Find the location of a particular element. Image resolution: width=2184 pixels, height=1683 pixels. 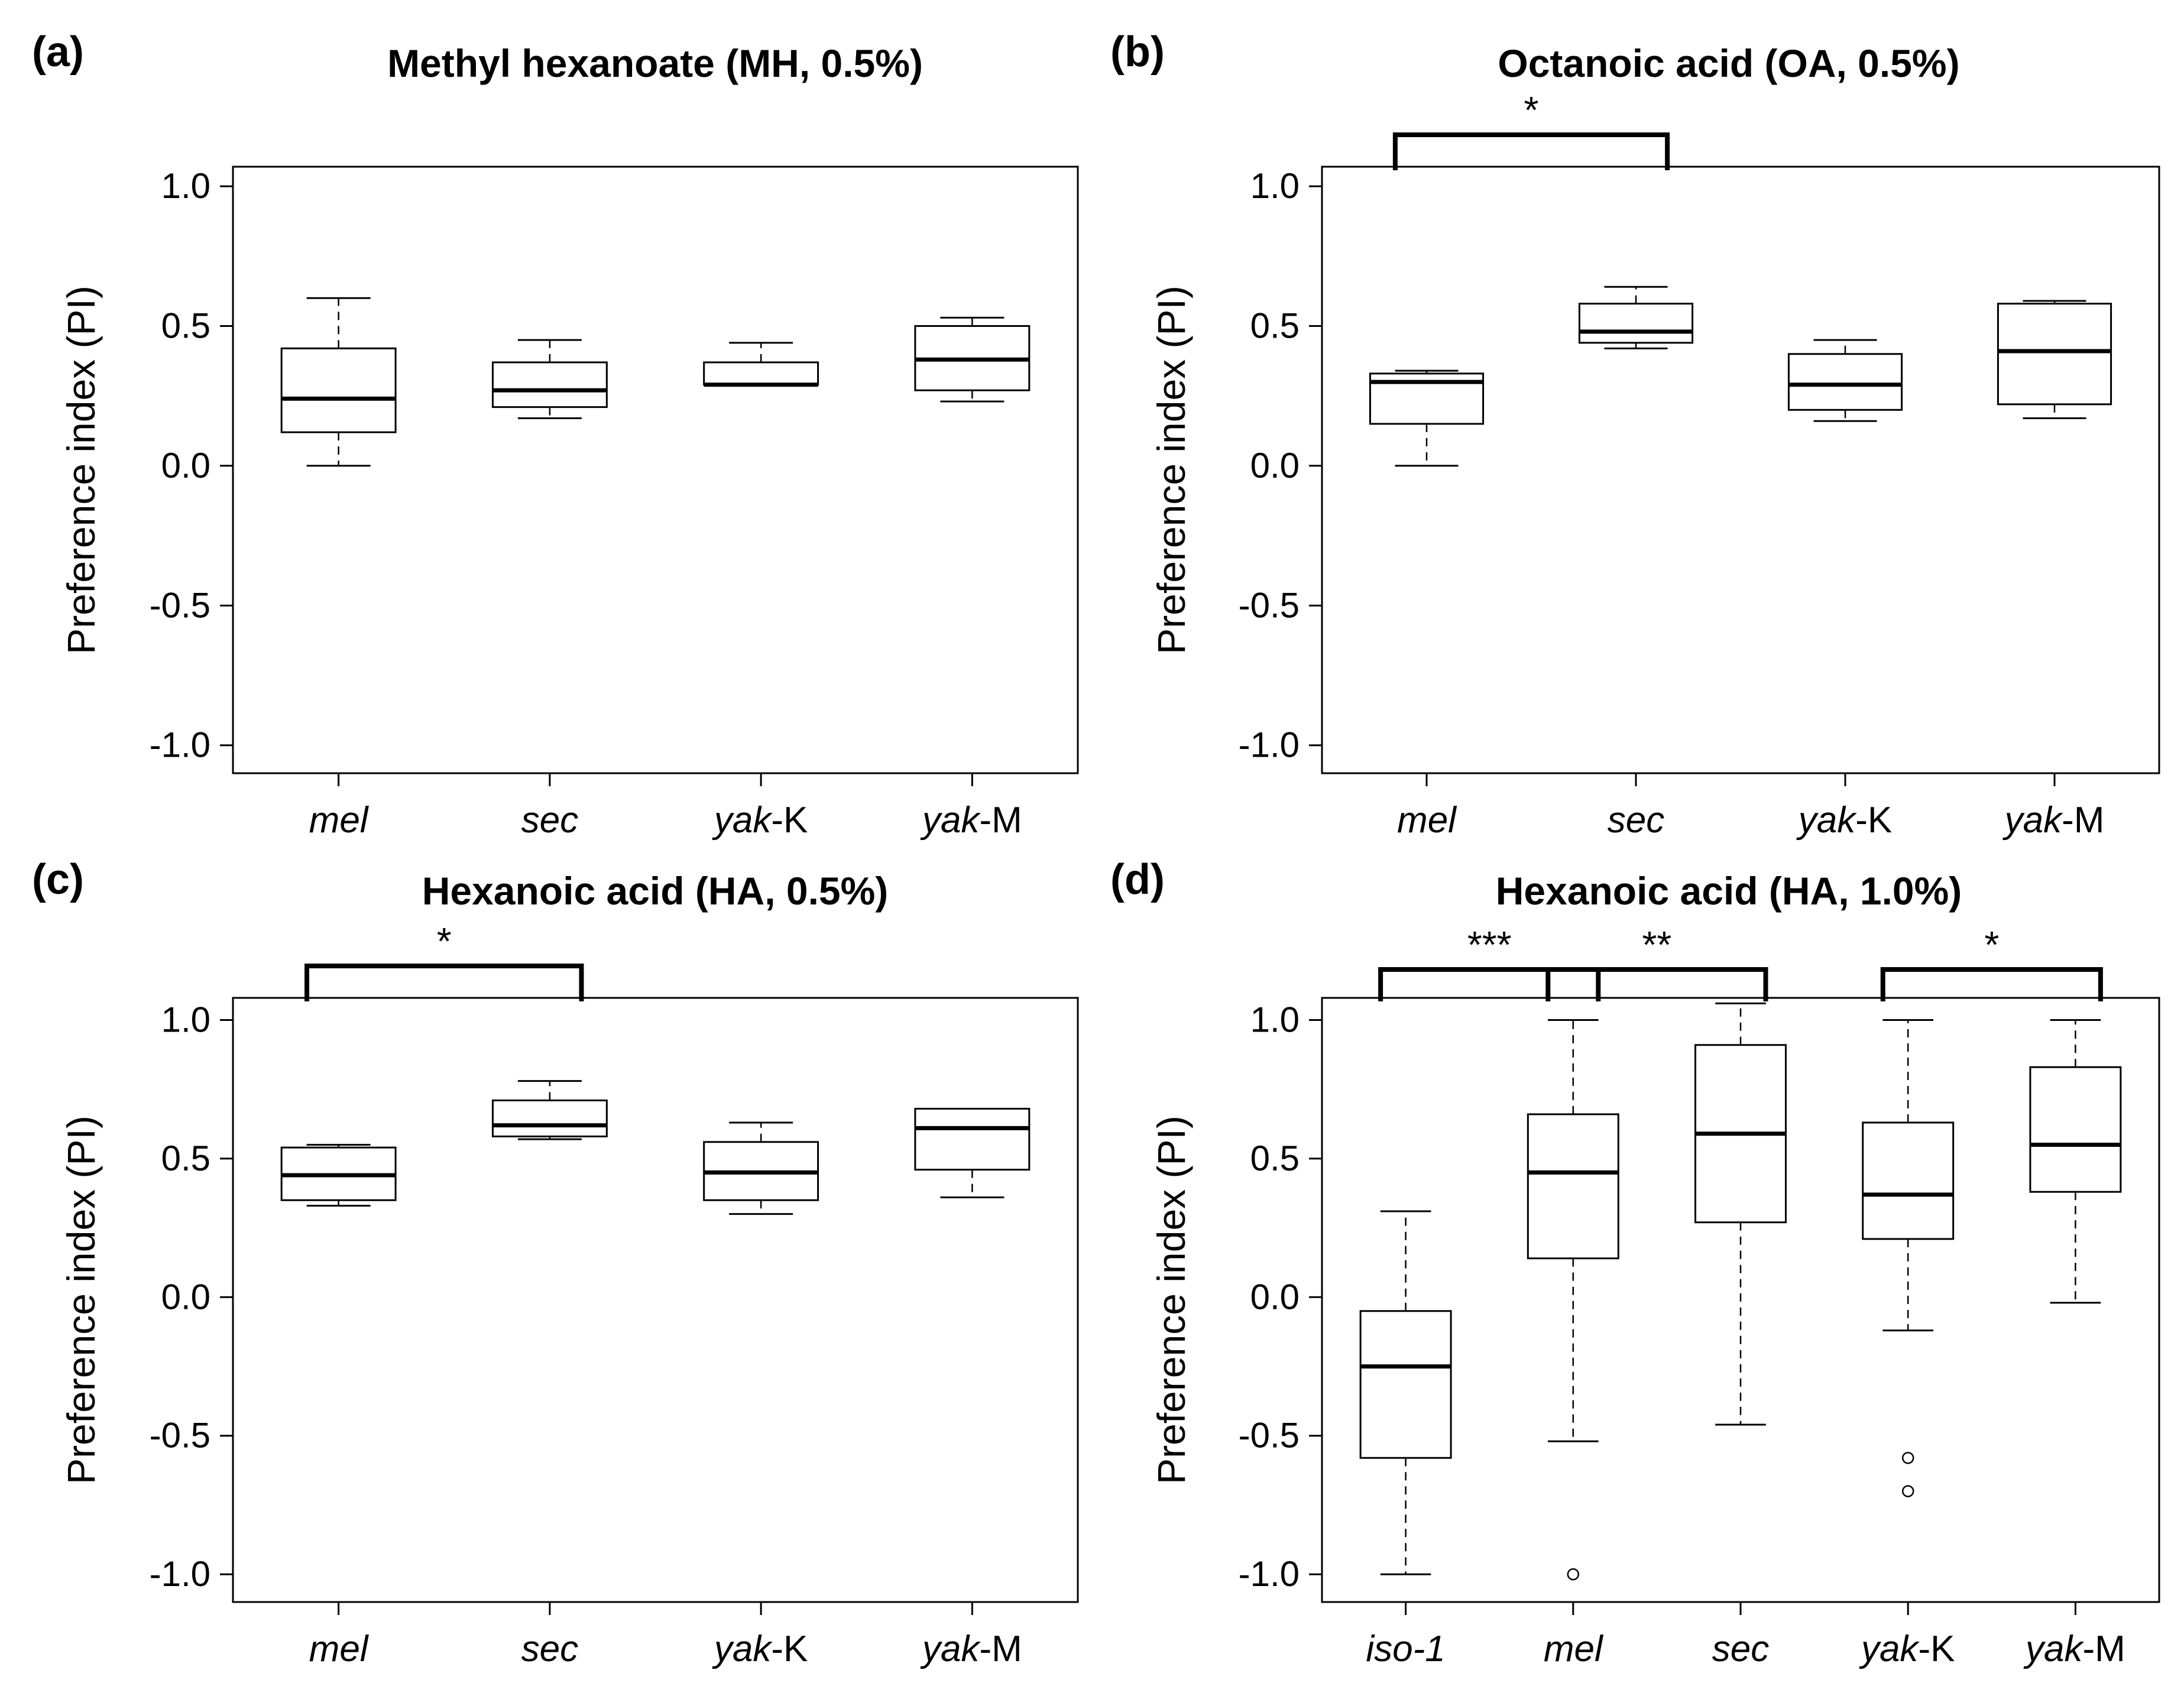

x-tick-label: iso-1 is located at coordinates (1405, 1649).